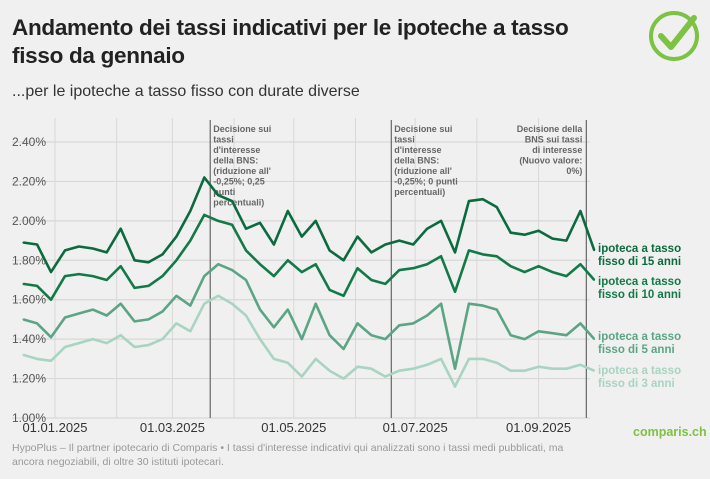 The width and height of the screenshot is (710, 479). Describe the element at coordinates (29, 221) in the screenshot. I see `y-tick-label: 2.00%` at that location.